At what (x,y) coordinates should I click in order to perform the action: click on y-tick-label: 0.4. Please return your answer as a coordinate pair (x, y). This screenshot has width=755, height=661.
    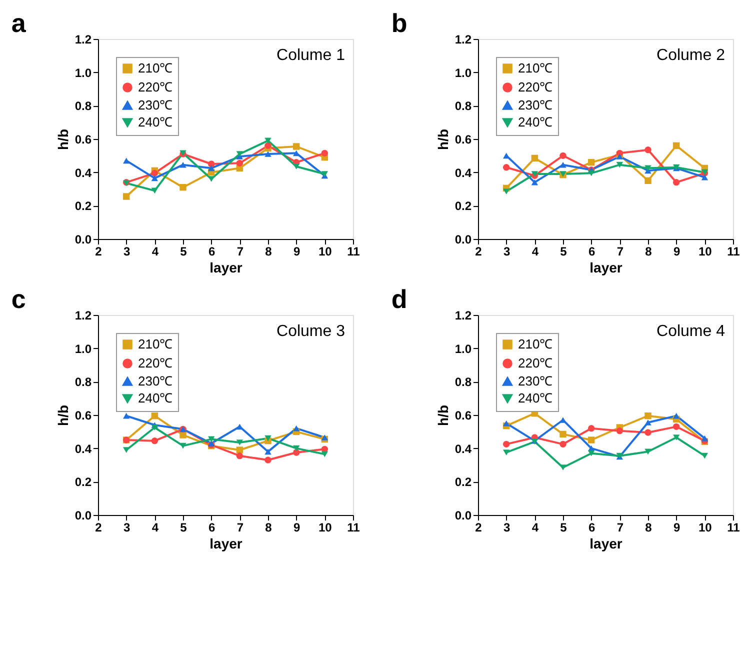
    Looking at the image, I should click on (463, 449).